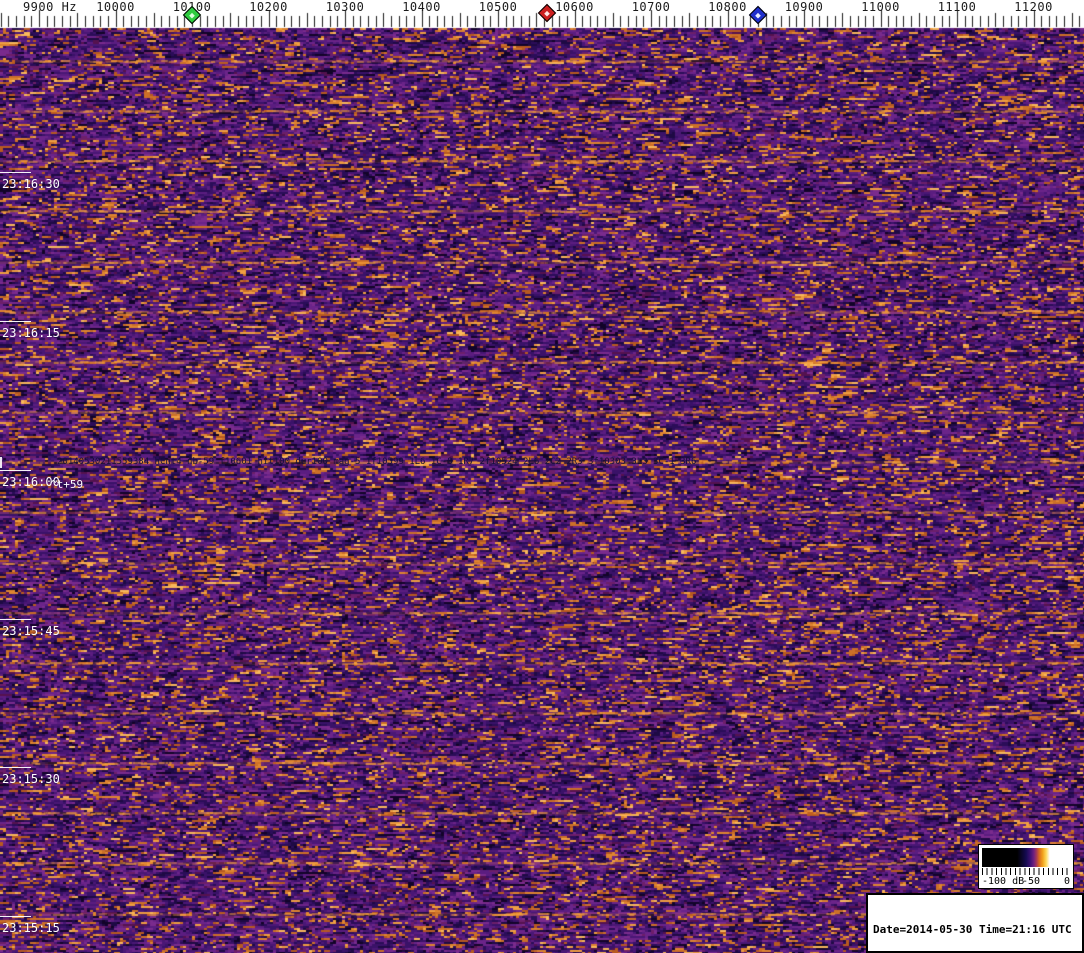 The width and height of the screenshot is (1084, 953). Describe the element at coordinates (880, 7) in the screenshot. I see `freq-label-11000: 11000` at that location.